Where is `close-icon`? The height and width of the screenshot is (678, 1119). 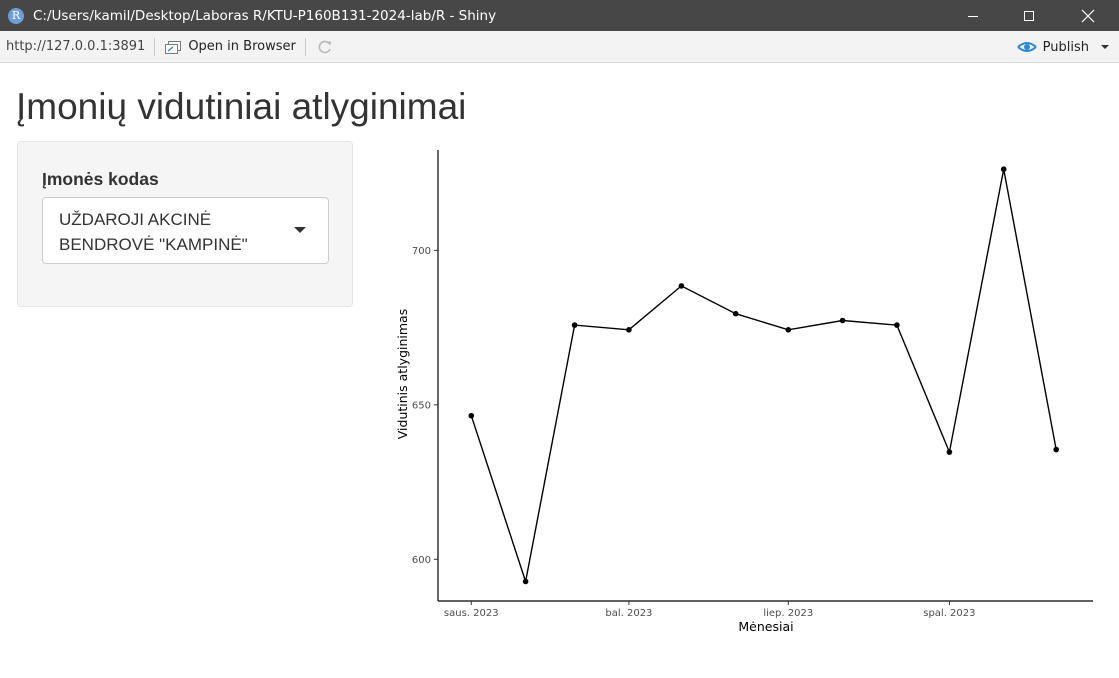 close-icon is located at coordinates (1088, 15).